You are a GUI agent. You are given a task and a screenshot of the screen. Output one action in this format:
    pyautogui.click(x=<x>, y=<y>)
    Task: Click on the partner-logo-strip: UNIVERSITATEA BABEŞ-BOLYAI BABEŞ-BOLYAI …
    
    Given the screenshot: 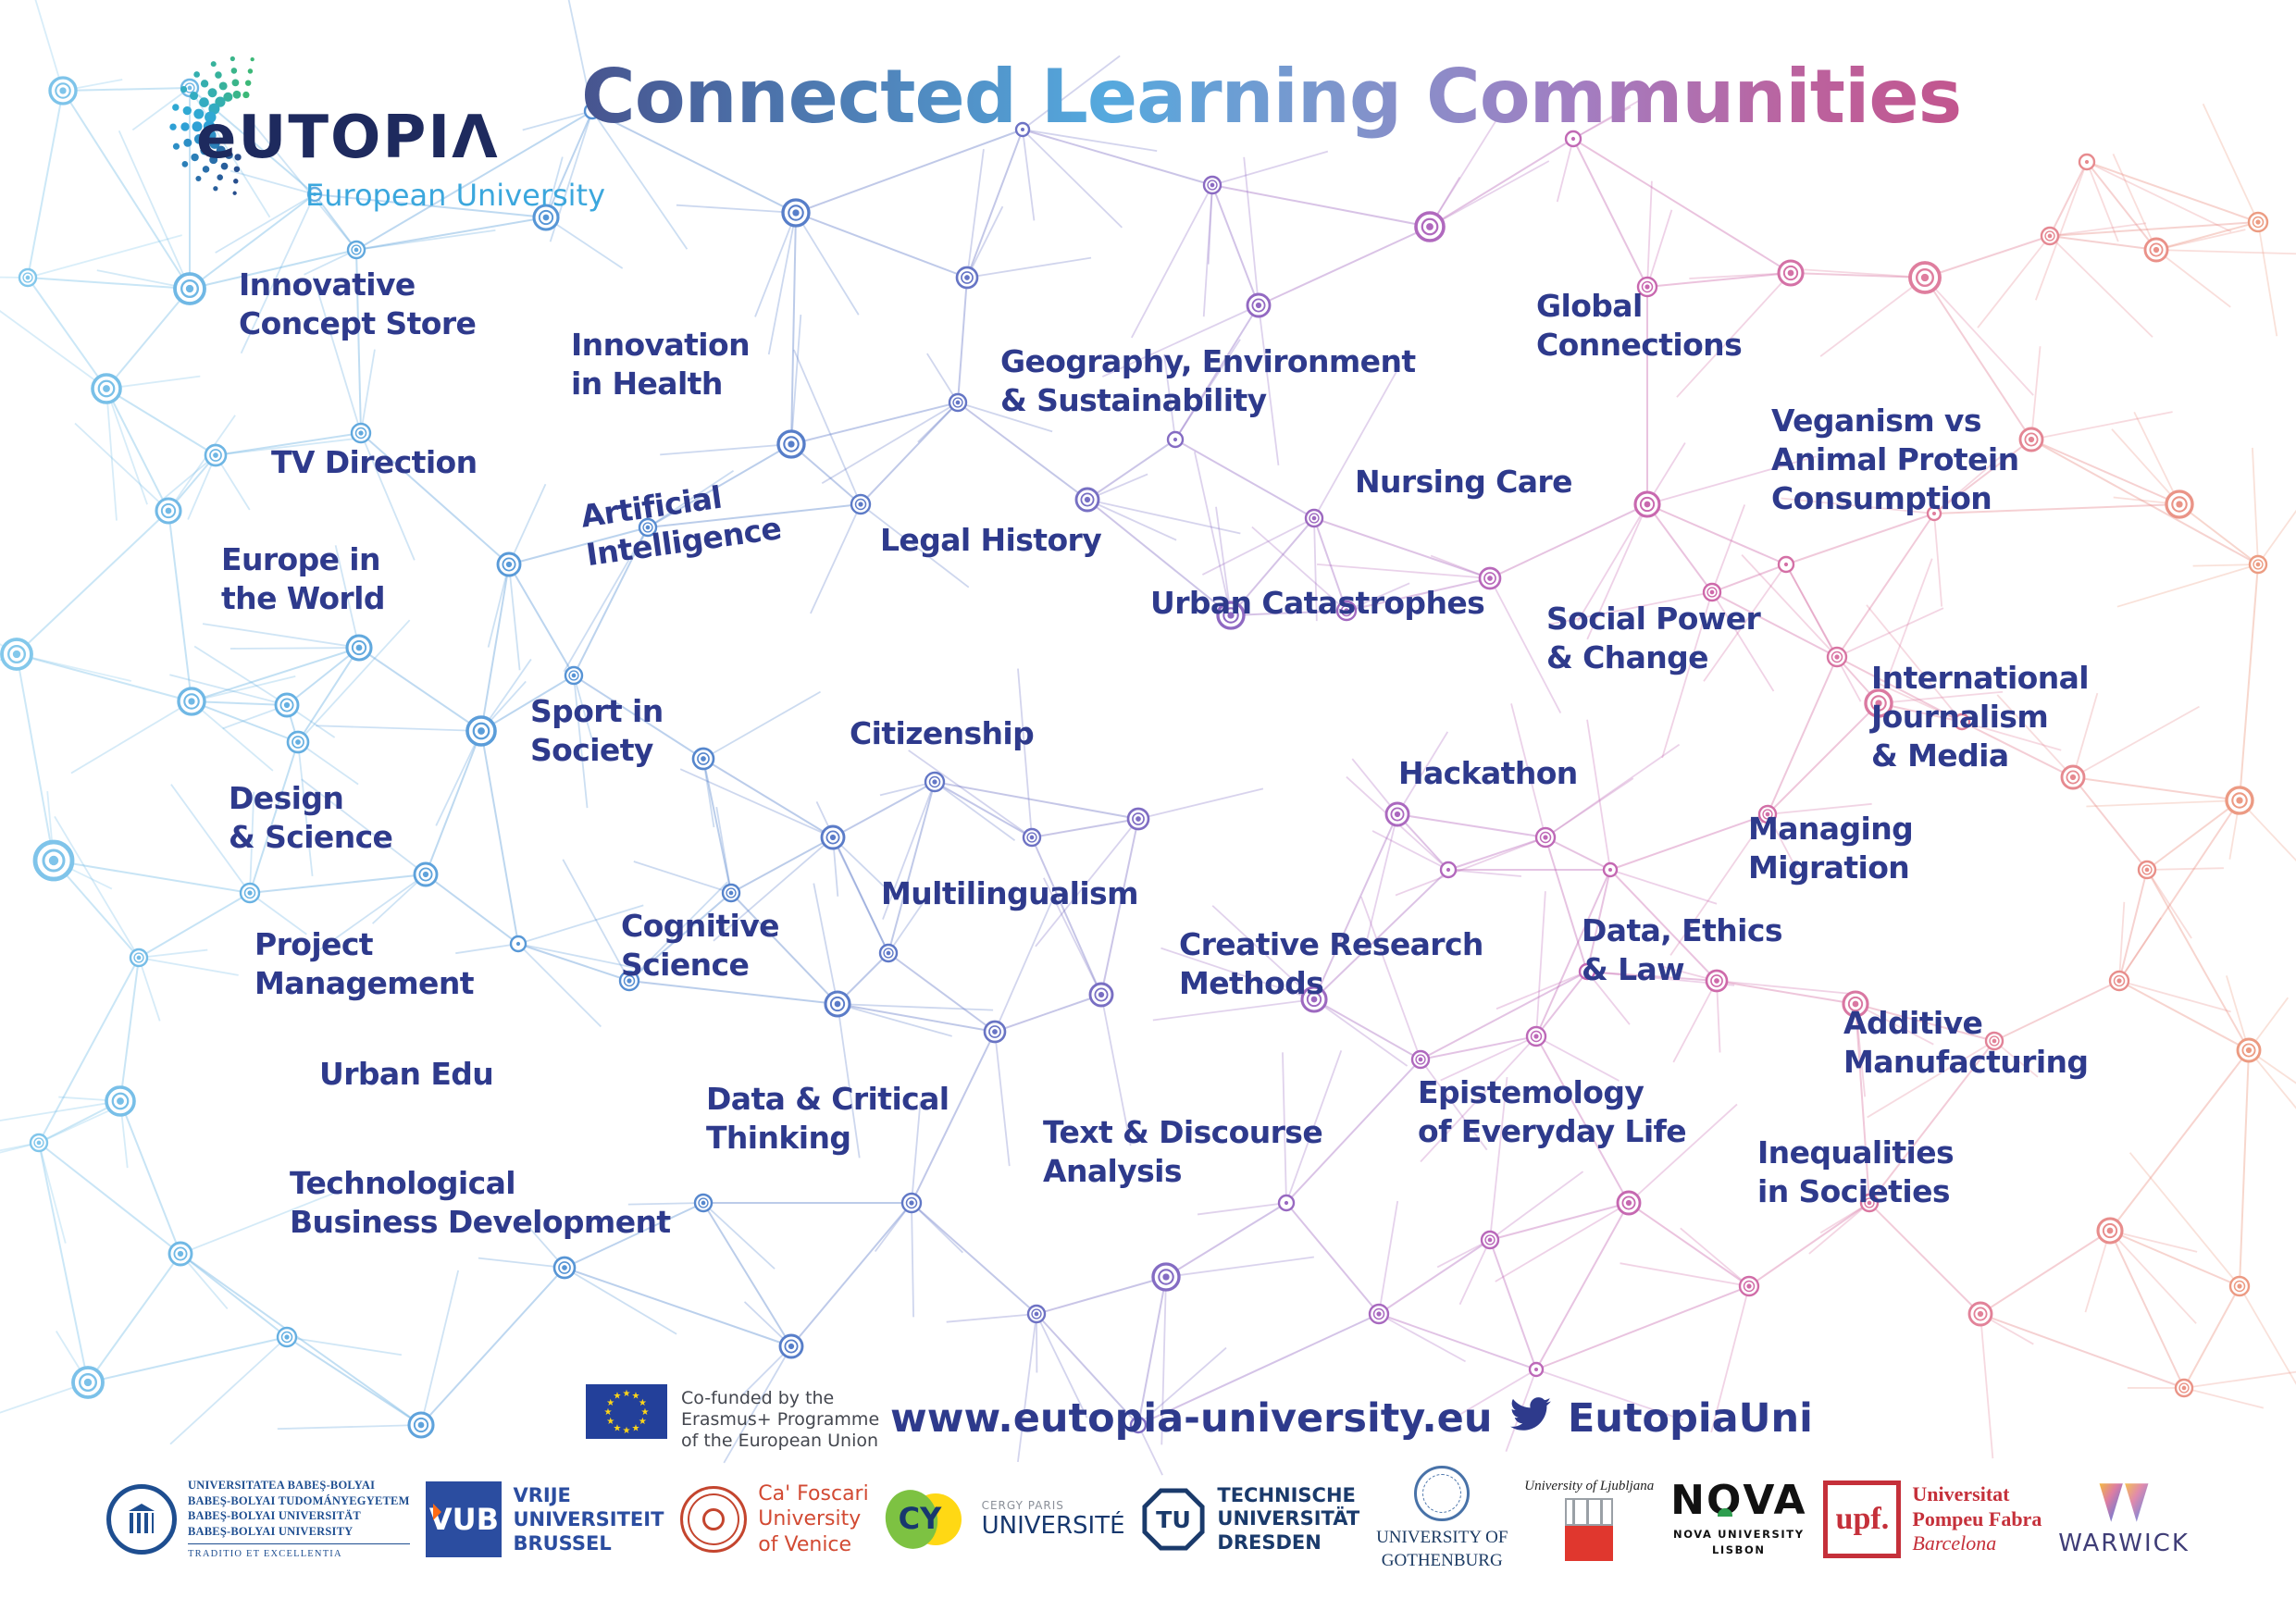 What is the action you would take?
    pyautogui.click(x=1148, y=1519)
    